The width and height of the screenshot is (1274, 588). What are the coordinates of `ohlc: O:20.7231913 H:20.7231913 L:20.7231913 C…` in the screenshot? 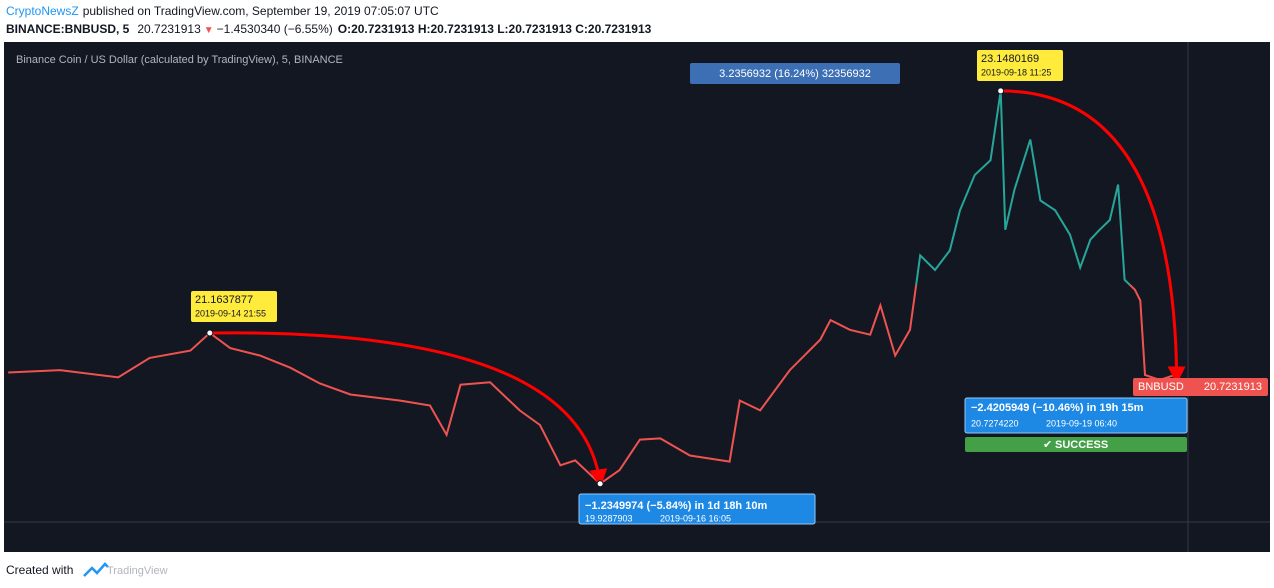 It's located at (495, 29).